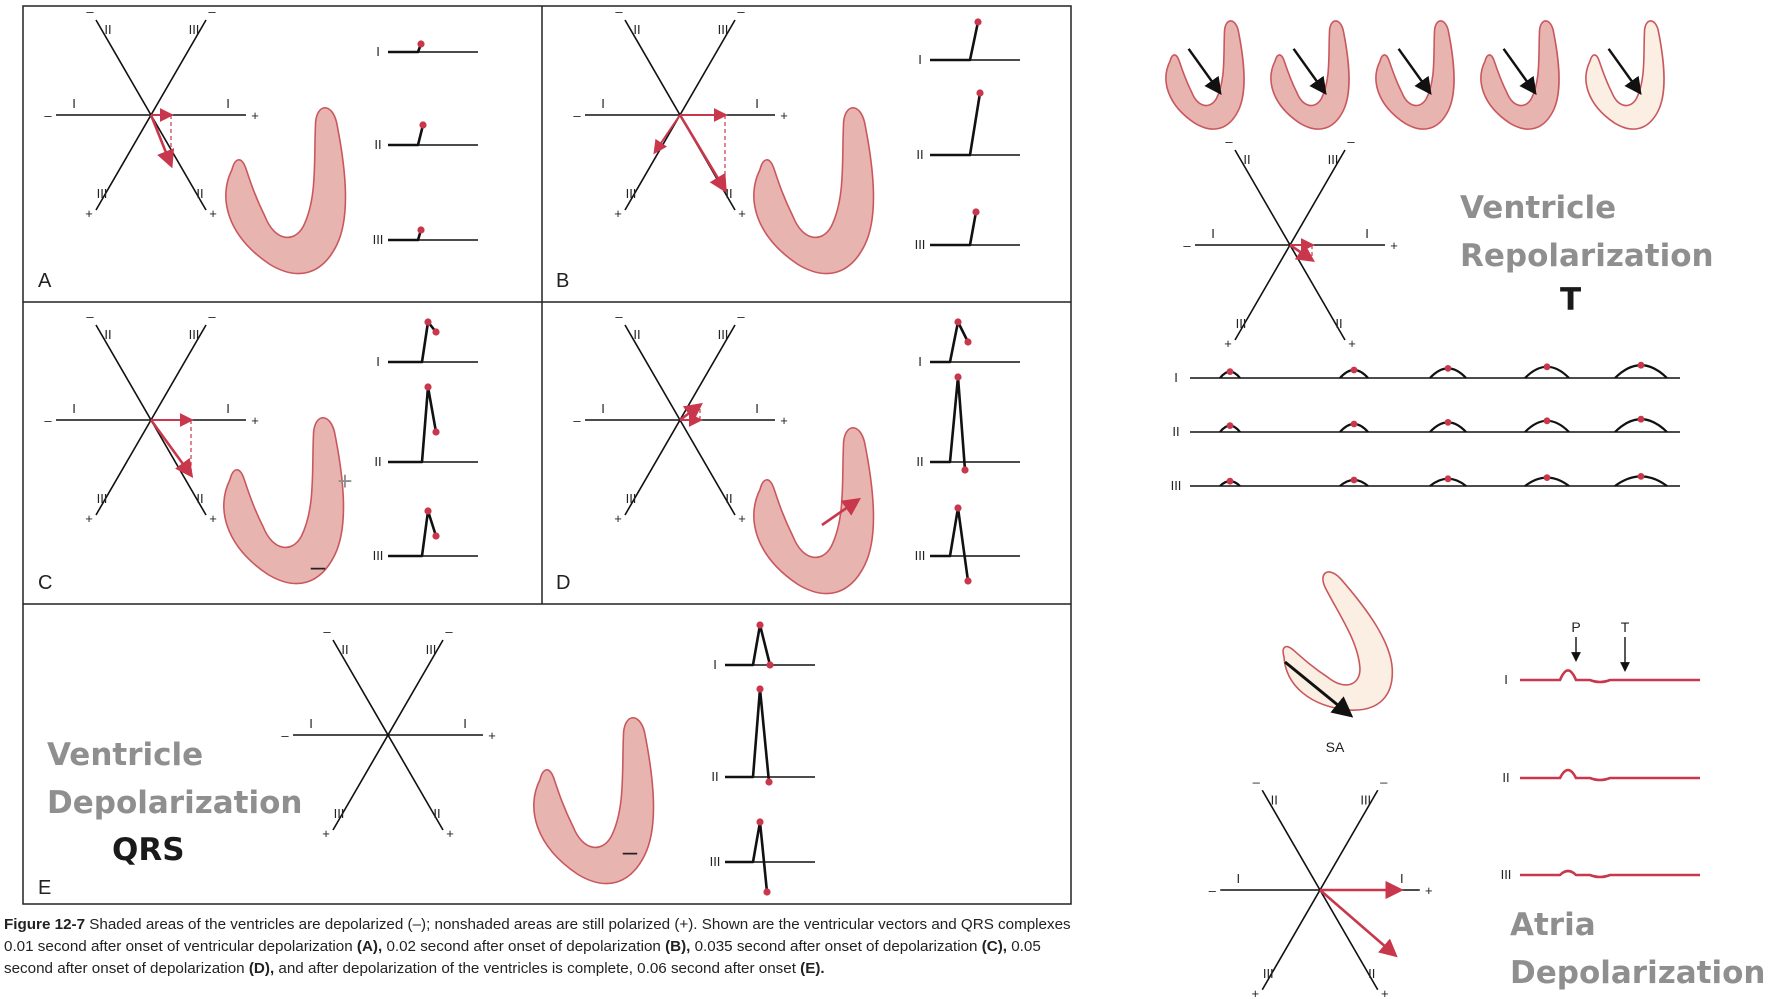 The width and height of the screenshot is (1787, 999). Describe the element at coordinates (1426, 427) in the screenshot. I see `repolarization-ecg-lead-2: II` at that location.